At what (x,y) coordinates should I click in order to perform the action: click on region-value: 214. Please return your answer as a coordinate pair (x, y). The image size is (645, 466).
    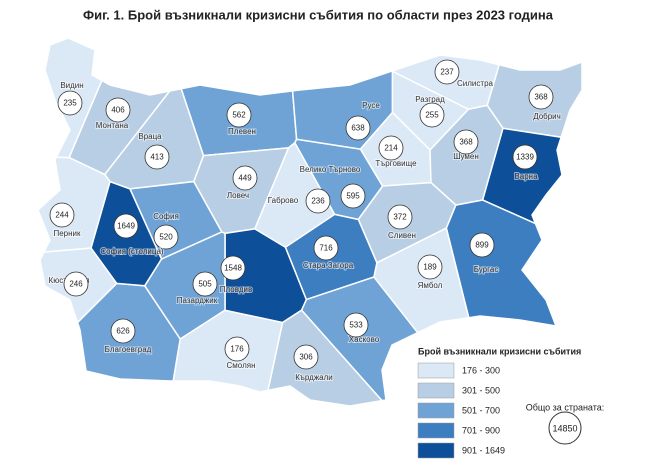
    Looking at the image, I should click on (391, 148).